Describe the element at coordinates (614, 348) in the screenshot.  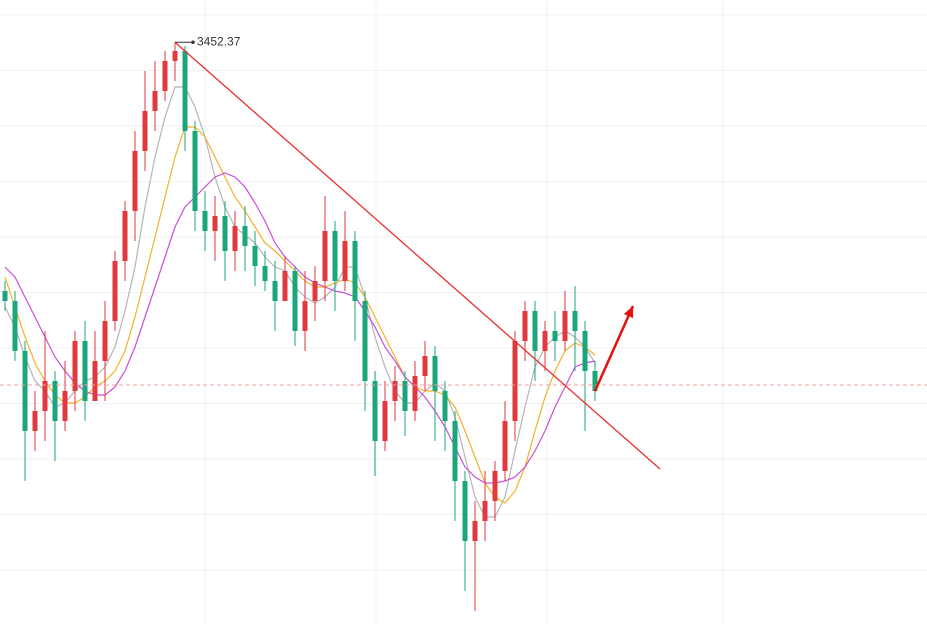
I see `arrow-shaft` at that location.